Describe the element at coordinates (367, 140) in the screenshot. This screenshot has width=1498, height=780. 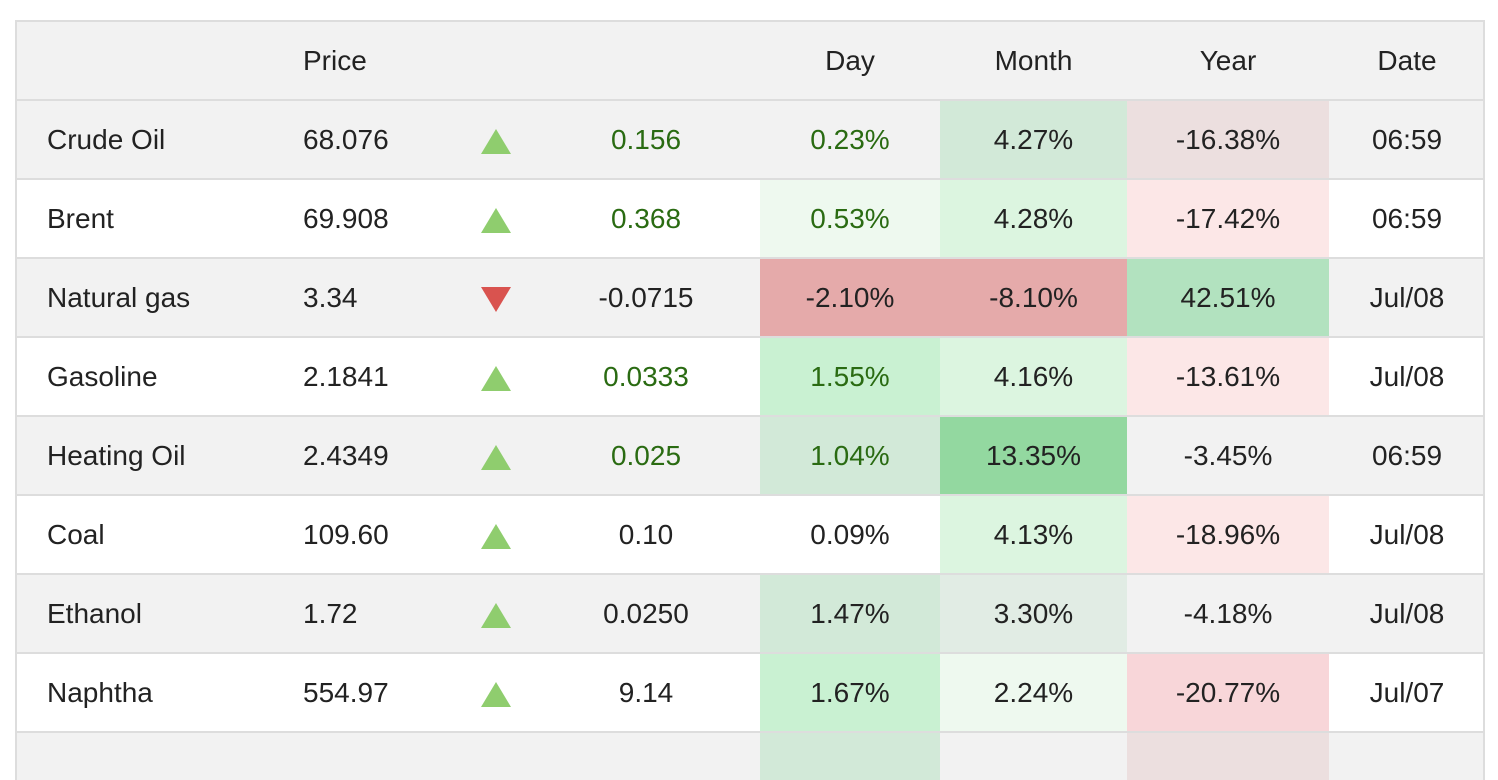
I see `price-cell: 68.076` at that location.